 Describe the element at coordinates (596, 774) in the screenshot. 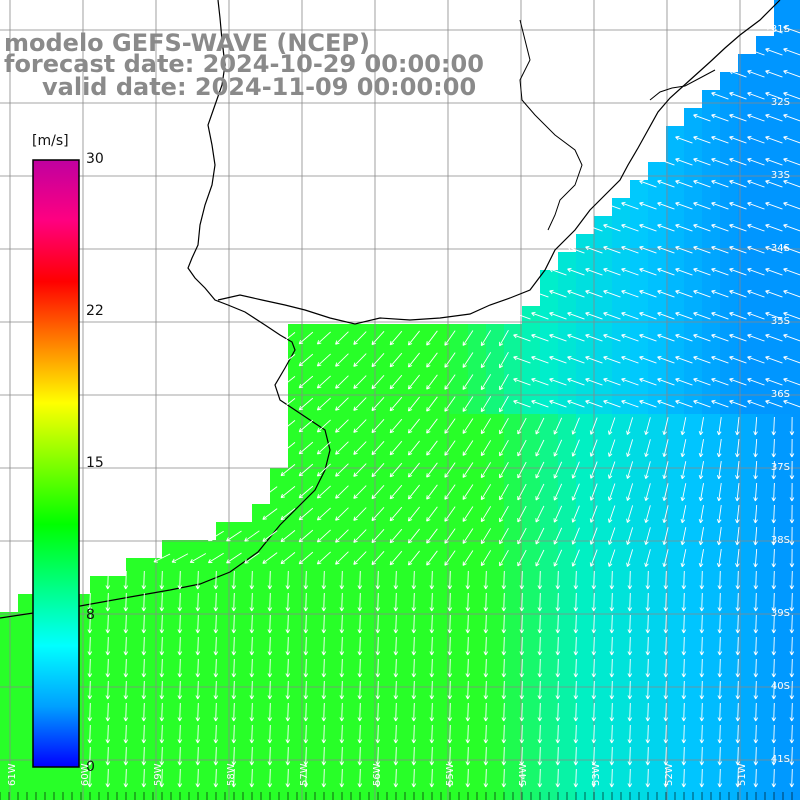

I see `lon-label: 53W` at that location.